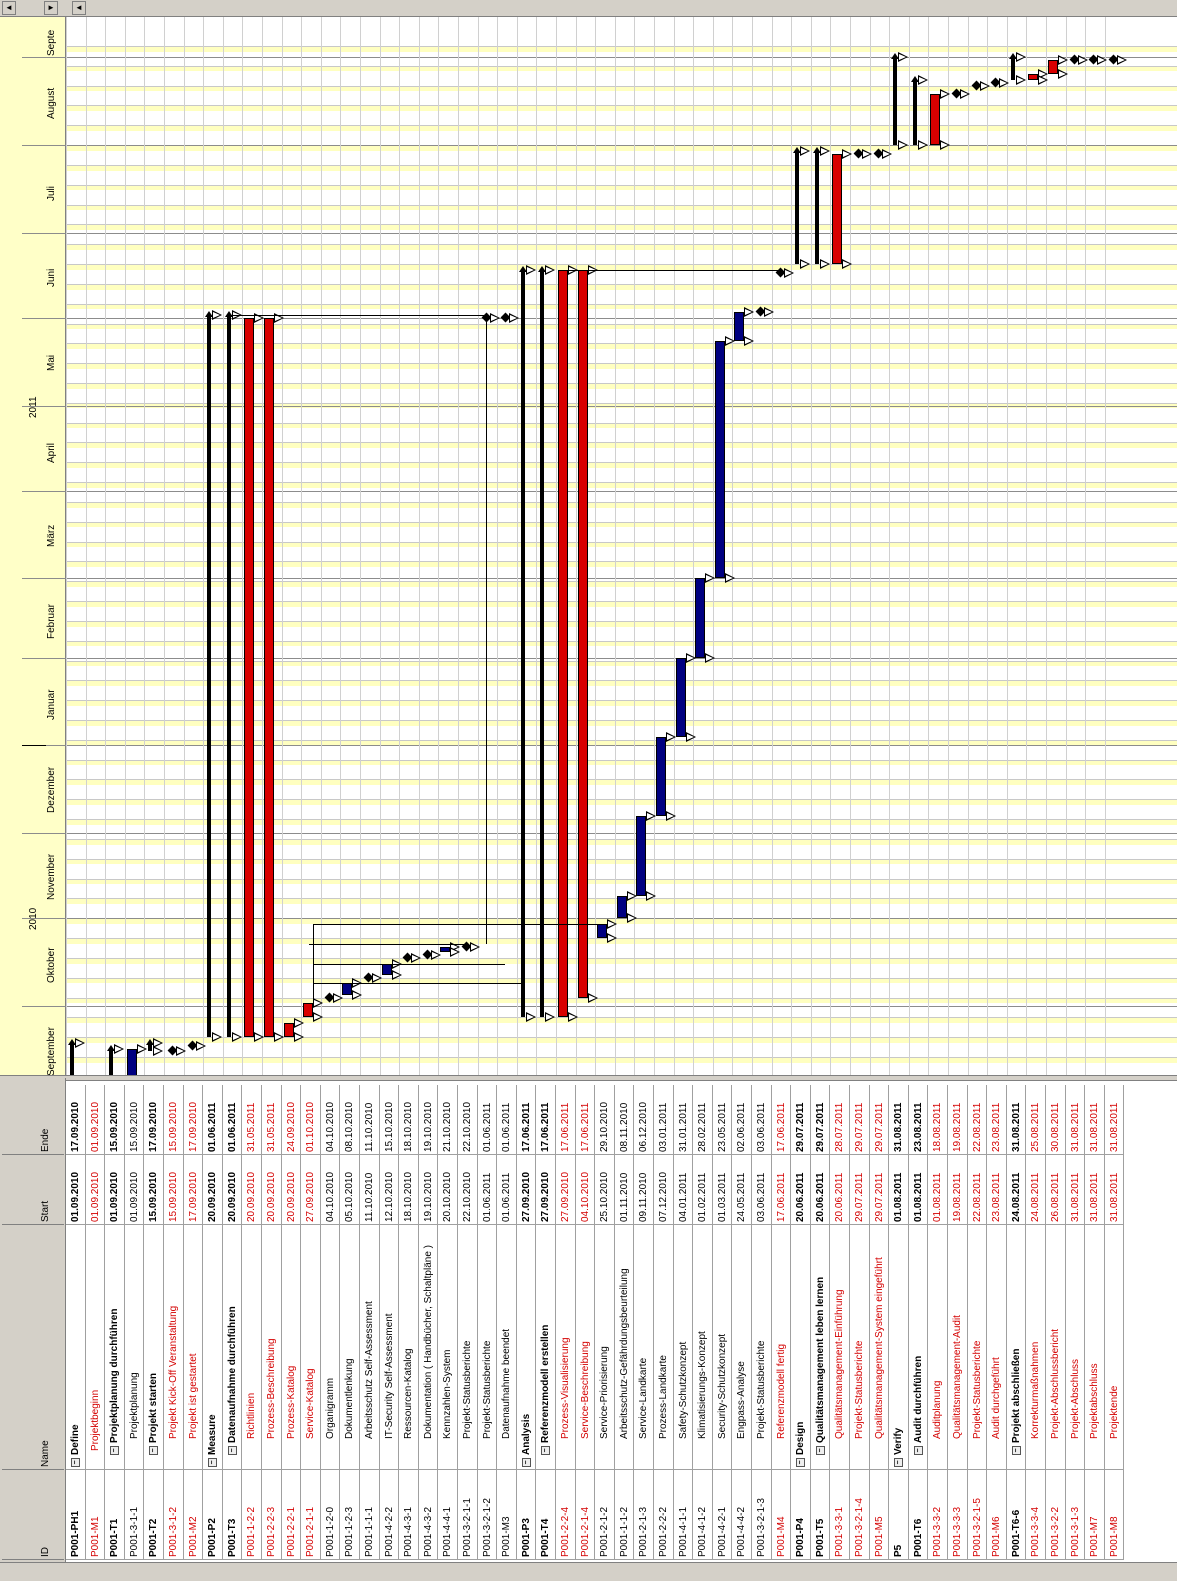  What do you see at coordinates (33, 1515) in the screenshot?
I see `column-header-id: ID` at bounding box center [33, 1515].